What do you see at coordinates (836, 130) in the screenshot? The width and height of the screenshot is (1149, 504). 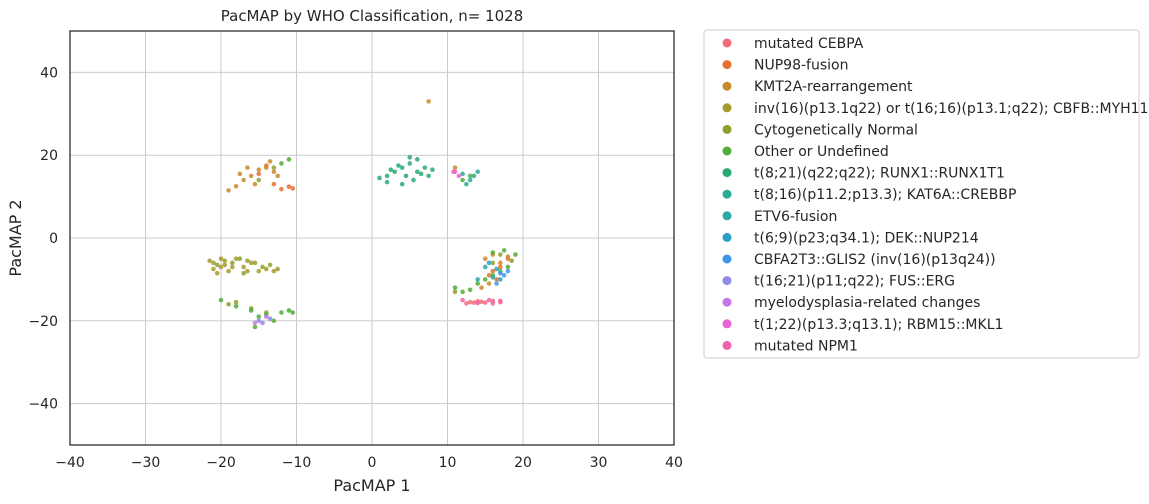 I see `legend-label: Cytogenetically Normal` at bounding box center [836, 130].